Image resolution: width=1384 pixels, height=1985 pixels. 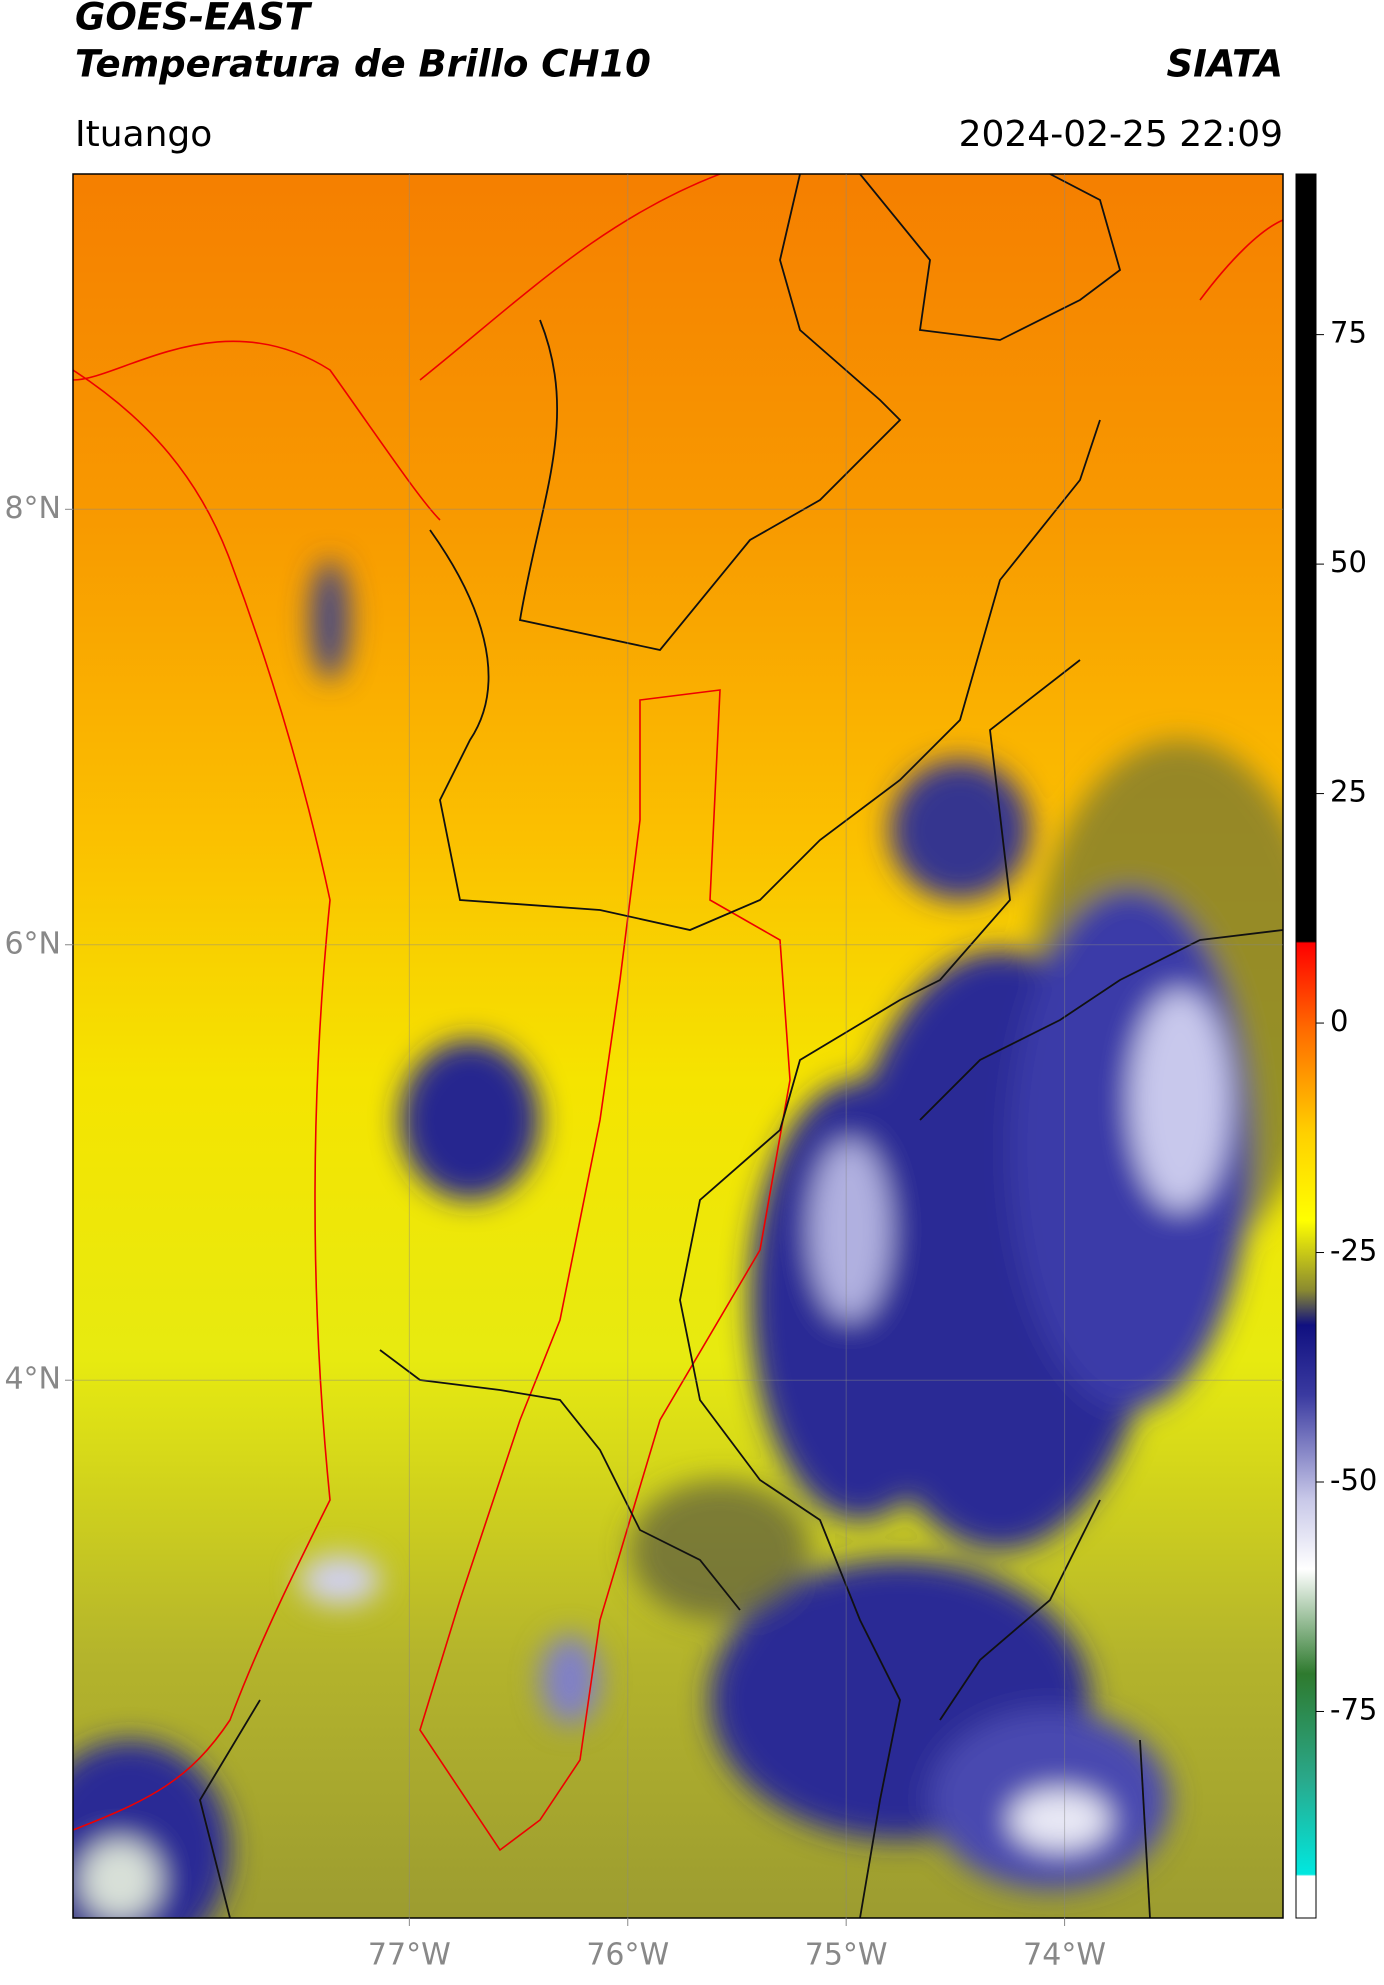 What do you see at coordinates (194, 19) in the screenshot?
I see `title: GOES-EAST` at bounding box center [194, 19].